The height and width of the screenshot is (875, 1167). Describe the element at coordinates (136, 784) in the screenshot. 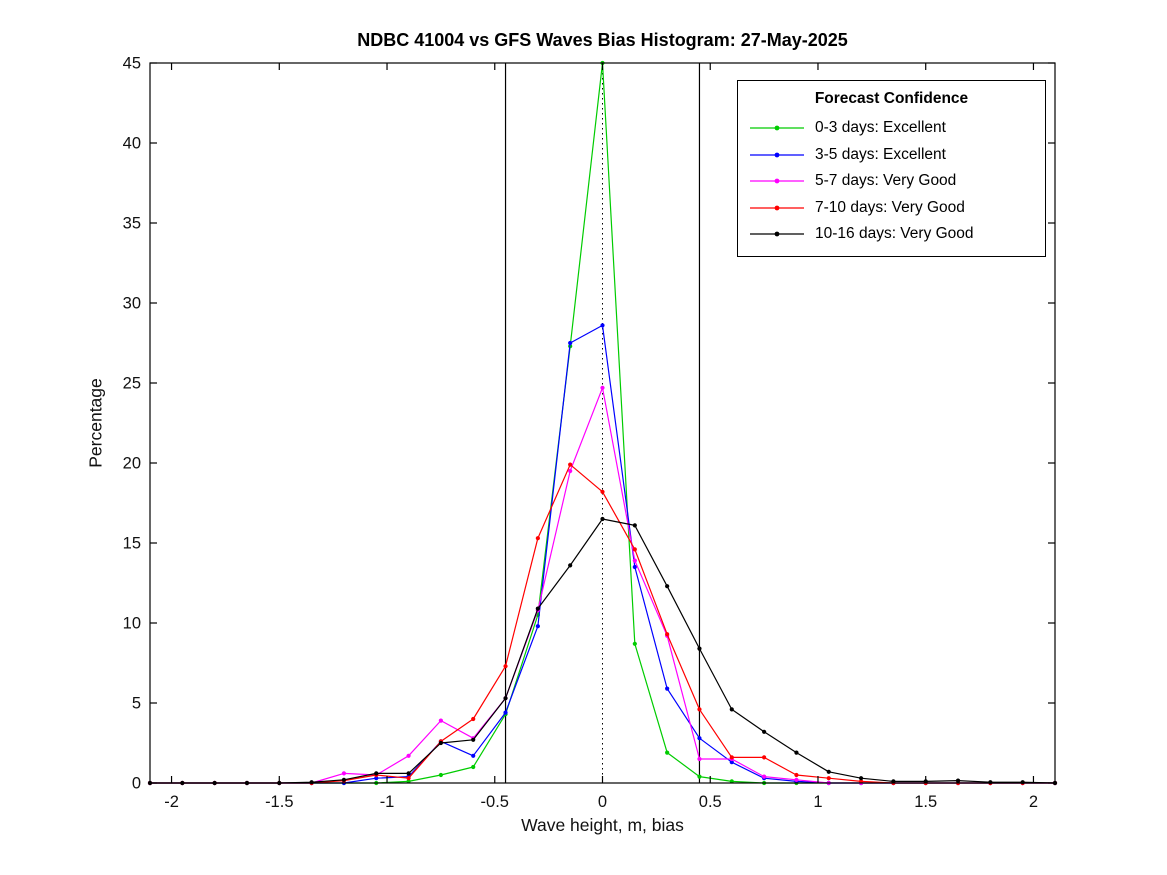

I see `y-tick-label: 0` at that location.